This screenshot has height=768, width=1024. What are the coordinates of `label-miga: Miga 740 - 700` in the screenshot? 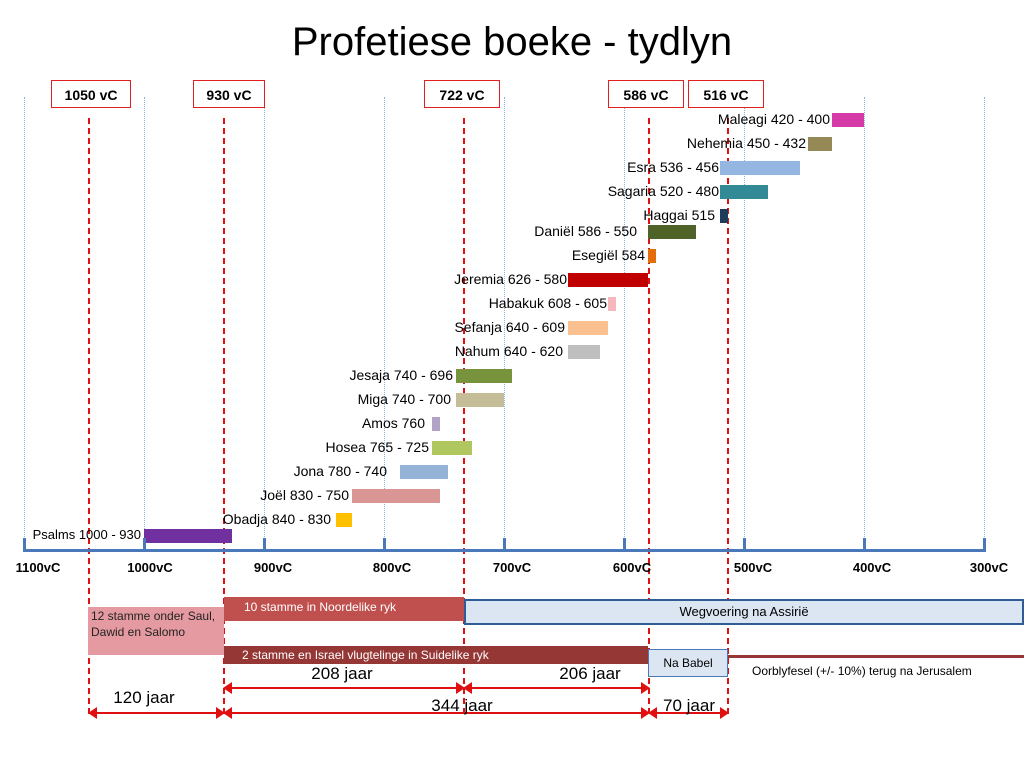 It's located at (404, 399).